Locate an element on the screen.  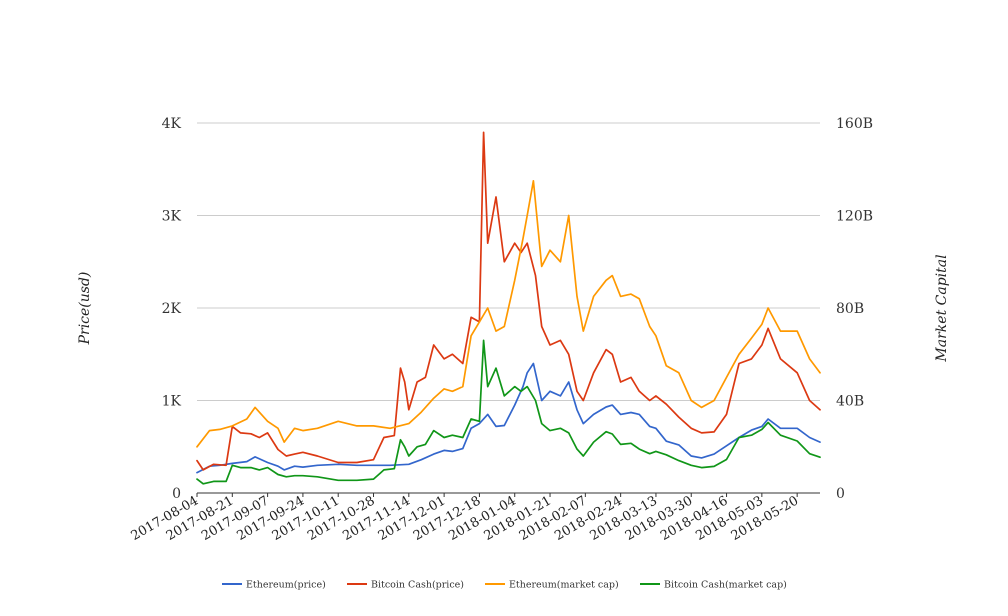
y-left-tick-label: 2K is located at coordinates (172, 309).